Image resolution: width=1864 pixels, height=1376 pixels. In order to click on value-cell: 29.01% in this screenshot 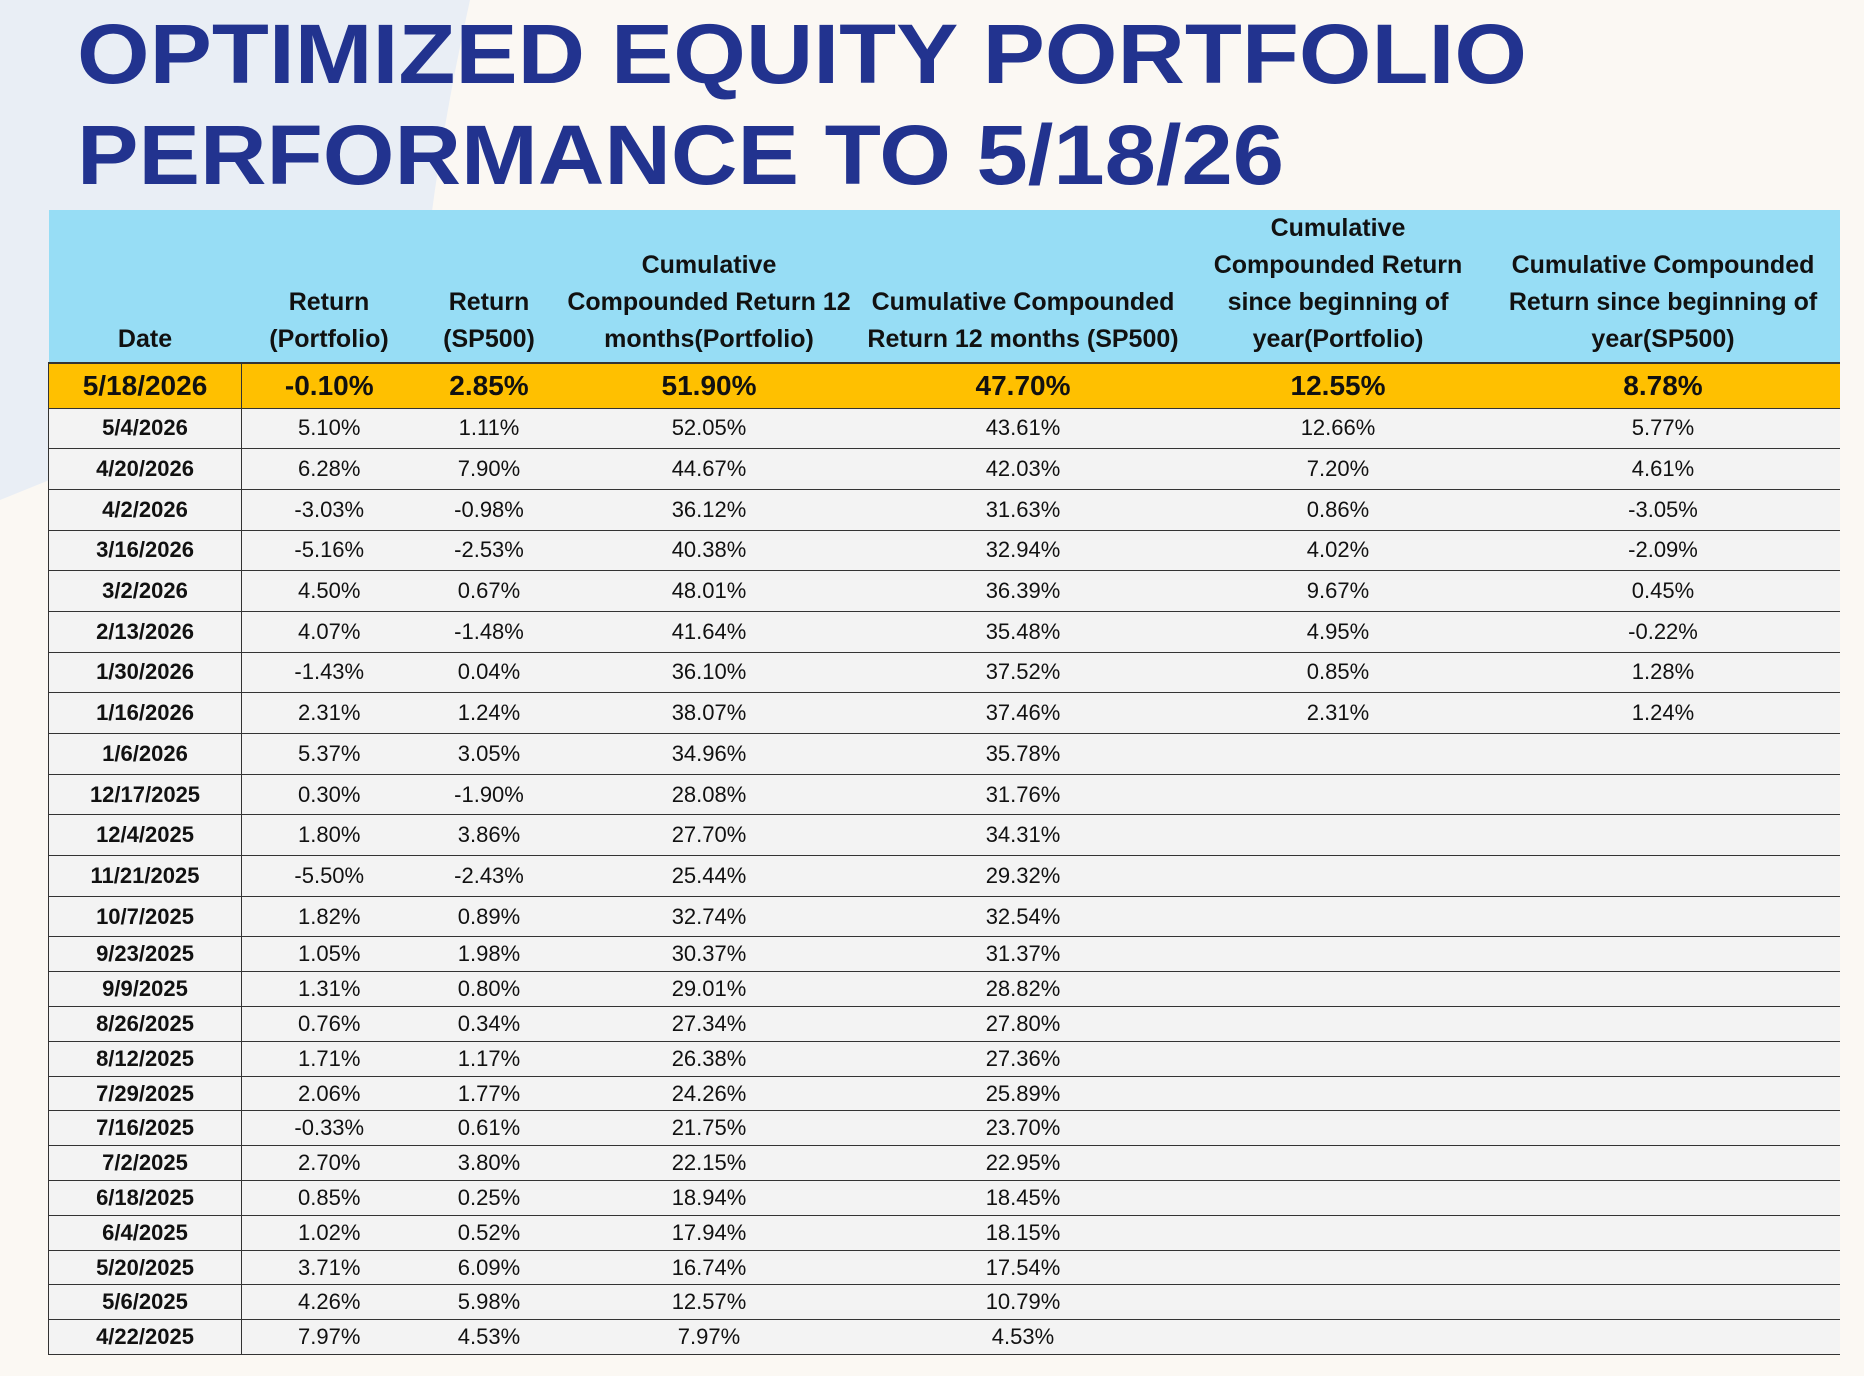, I will do `click(709, 989)`.